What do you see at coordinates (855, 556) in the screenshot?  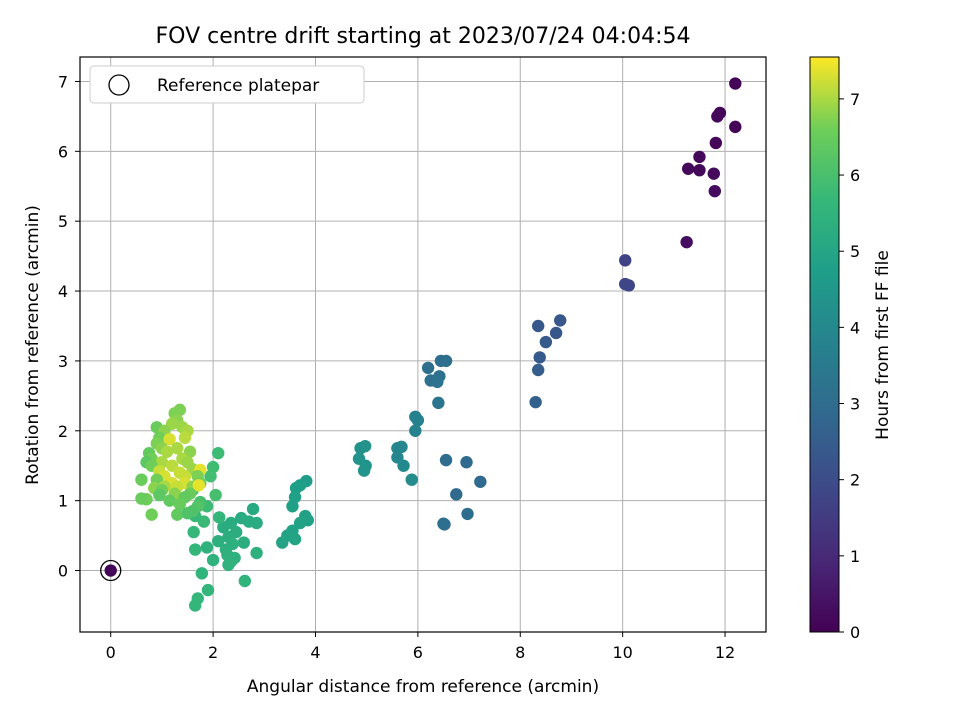 I see `colorbar-tick-label: 1` at bounding box center [855, 556].